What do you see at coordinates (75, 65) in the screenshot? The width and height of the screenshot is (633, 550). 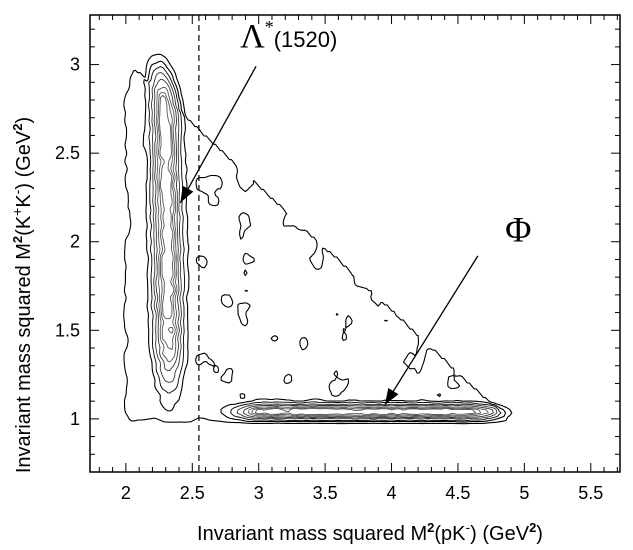 I see `y-tick-label: 3` at bounding box center [75, 65].